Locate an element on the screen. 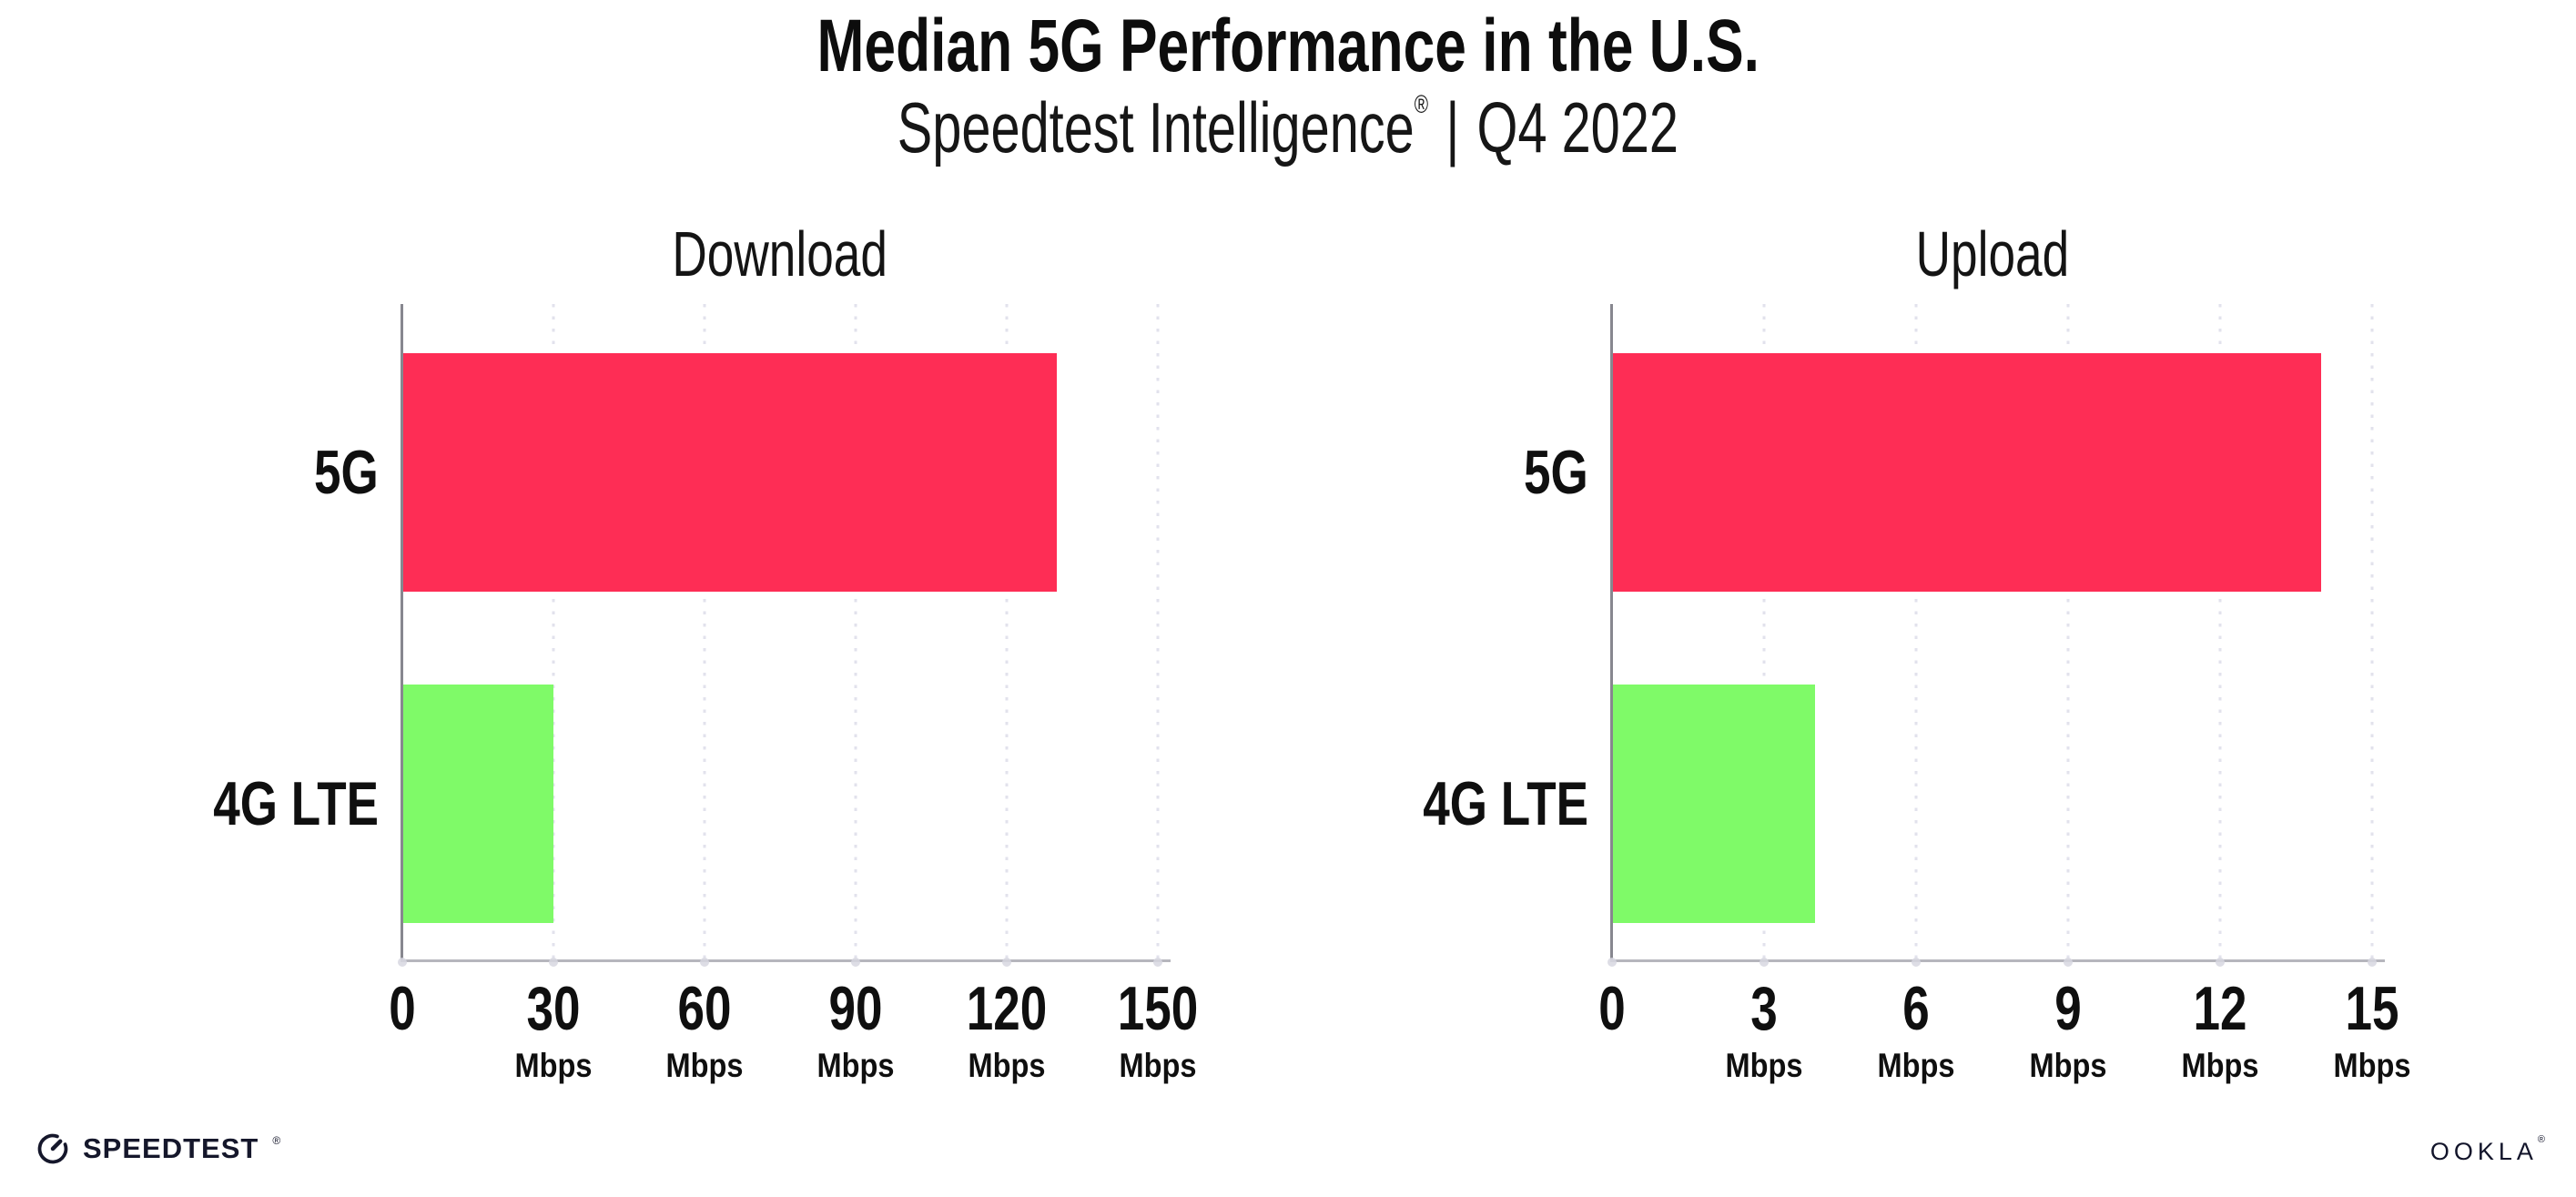 The image size is (2576, 1197). x-tick-unit-30: Mbps is located at coordinates (554, 1066).